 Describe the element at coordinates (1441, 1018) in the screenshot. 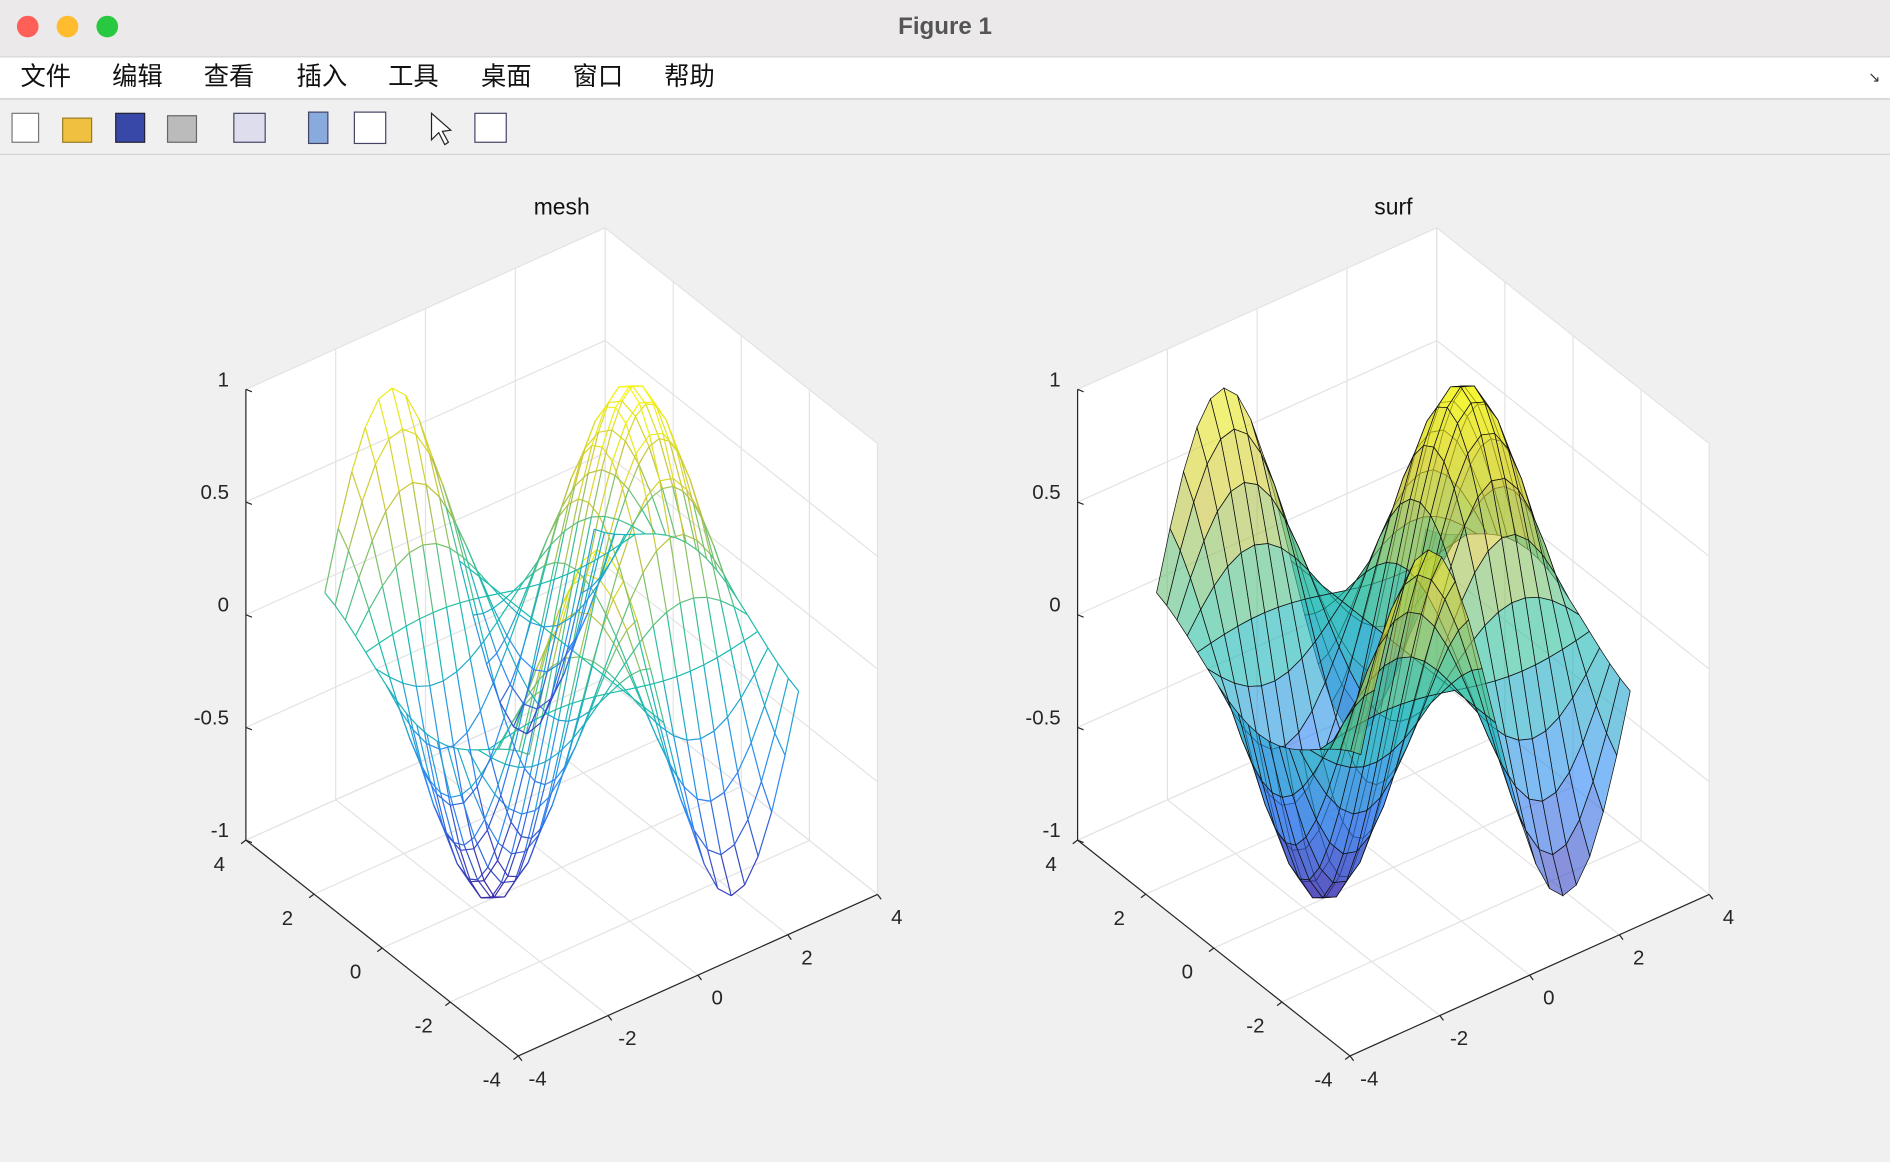

I see `x-tick` at that location.